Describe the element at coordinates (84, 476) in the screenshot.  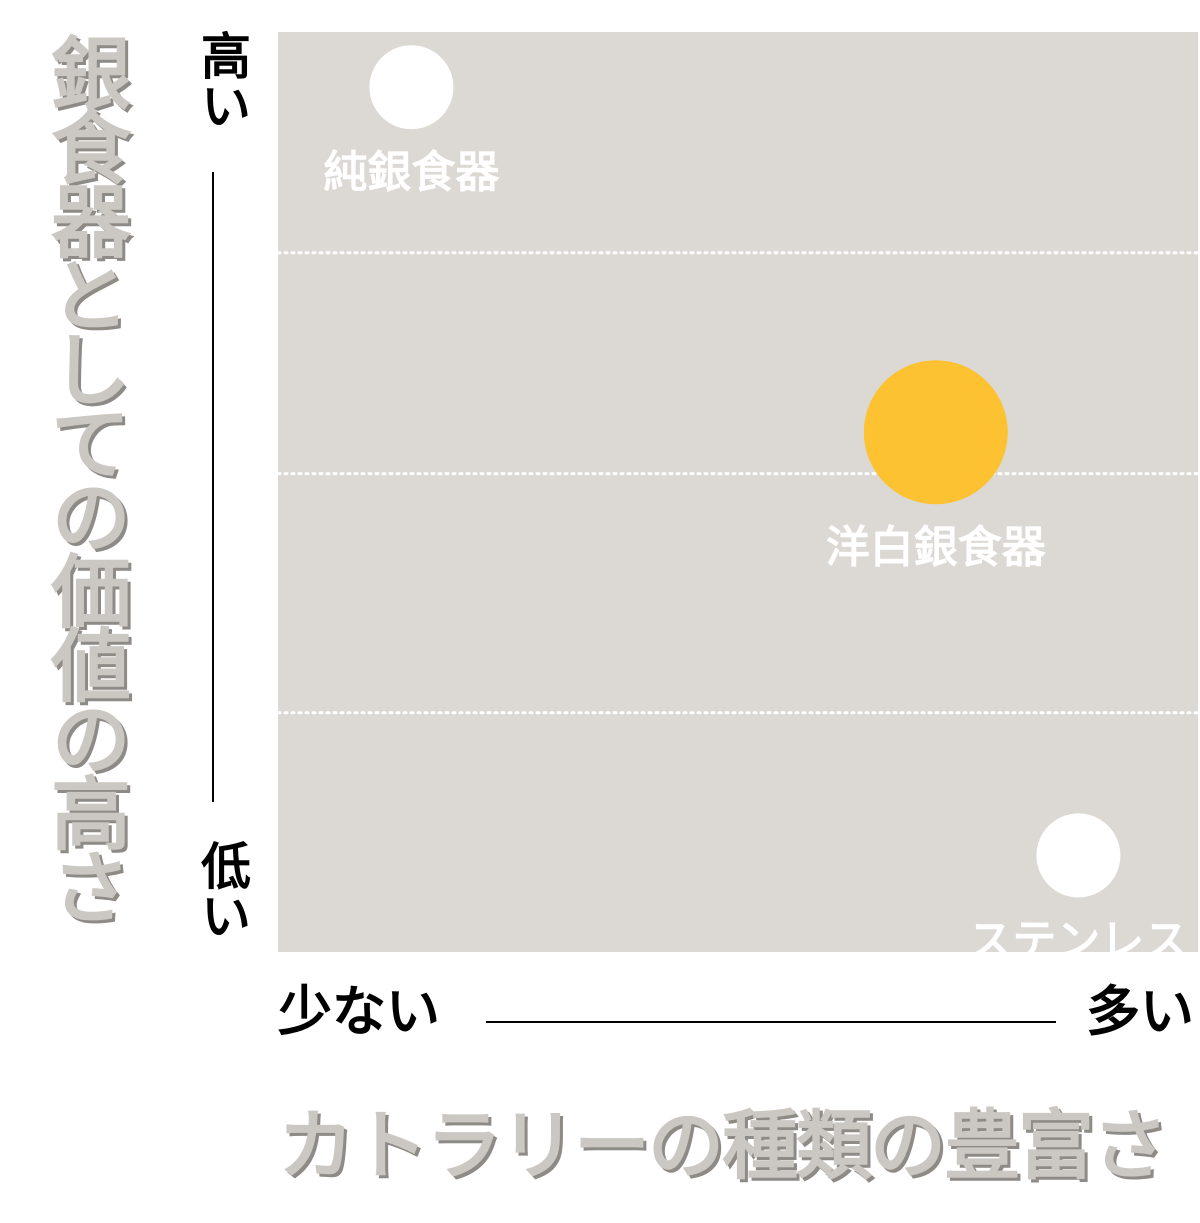
I see `y-axis-title: 銀食器としての価値の高さ` at that location.